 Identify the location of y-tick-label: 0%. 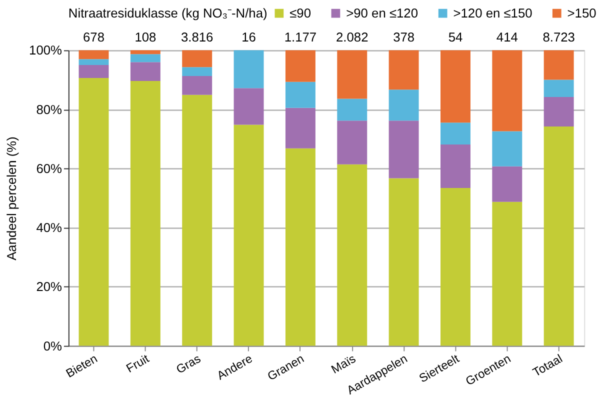
(52, 346).